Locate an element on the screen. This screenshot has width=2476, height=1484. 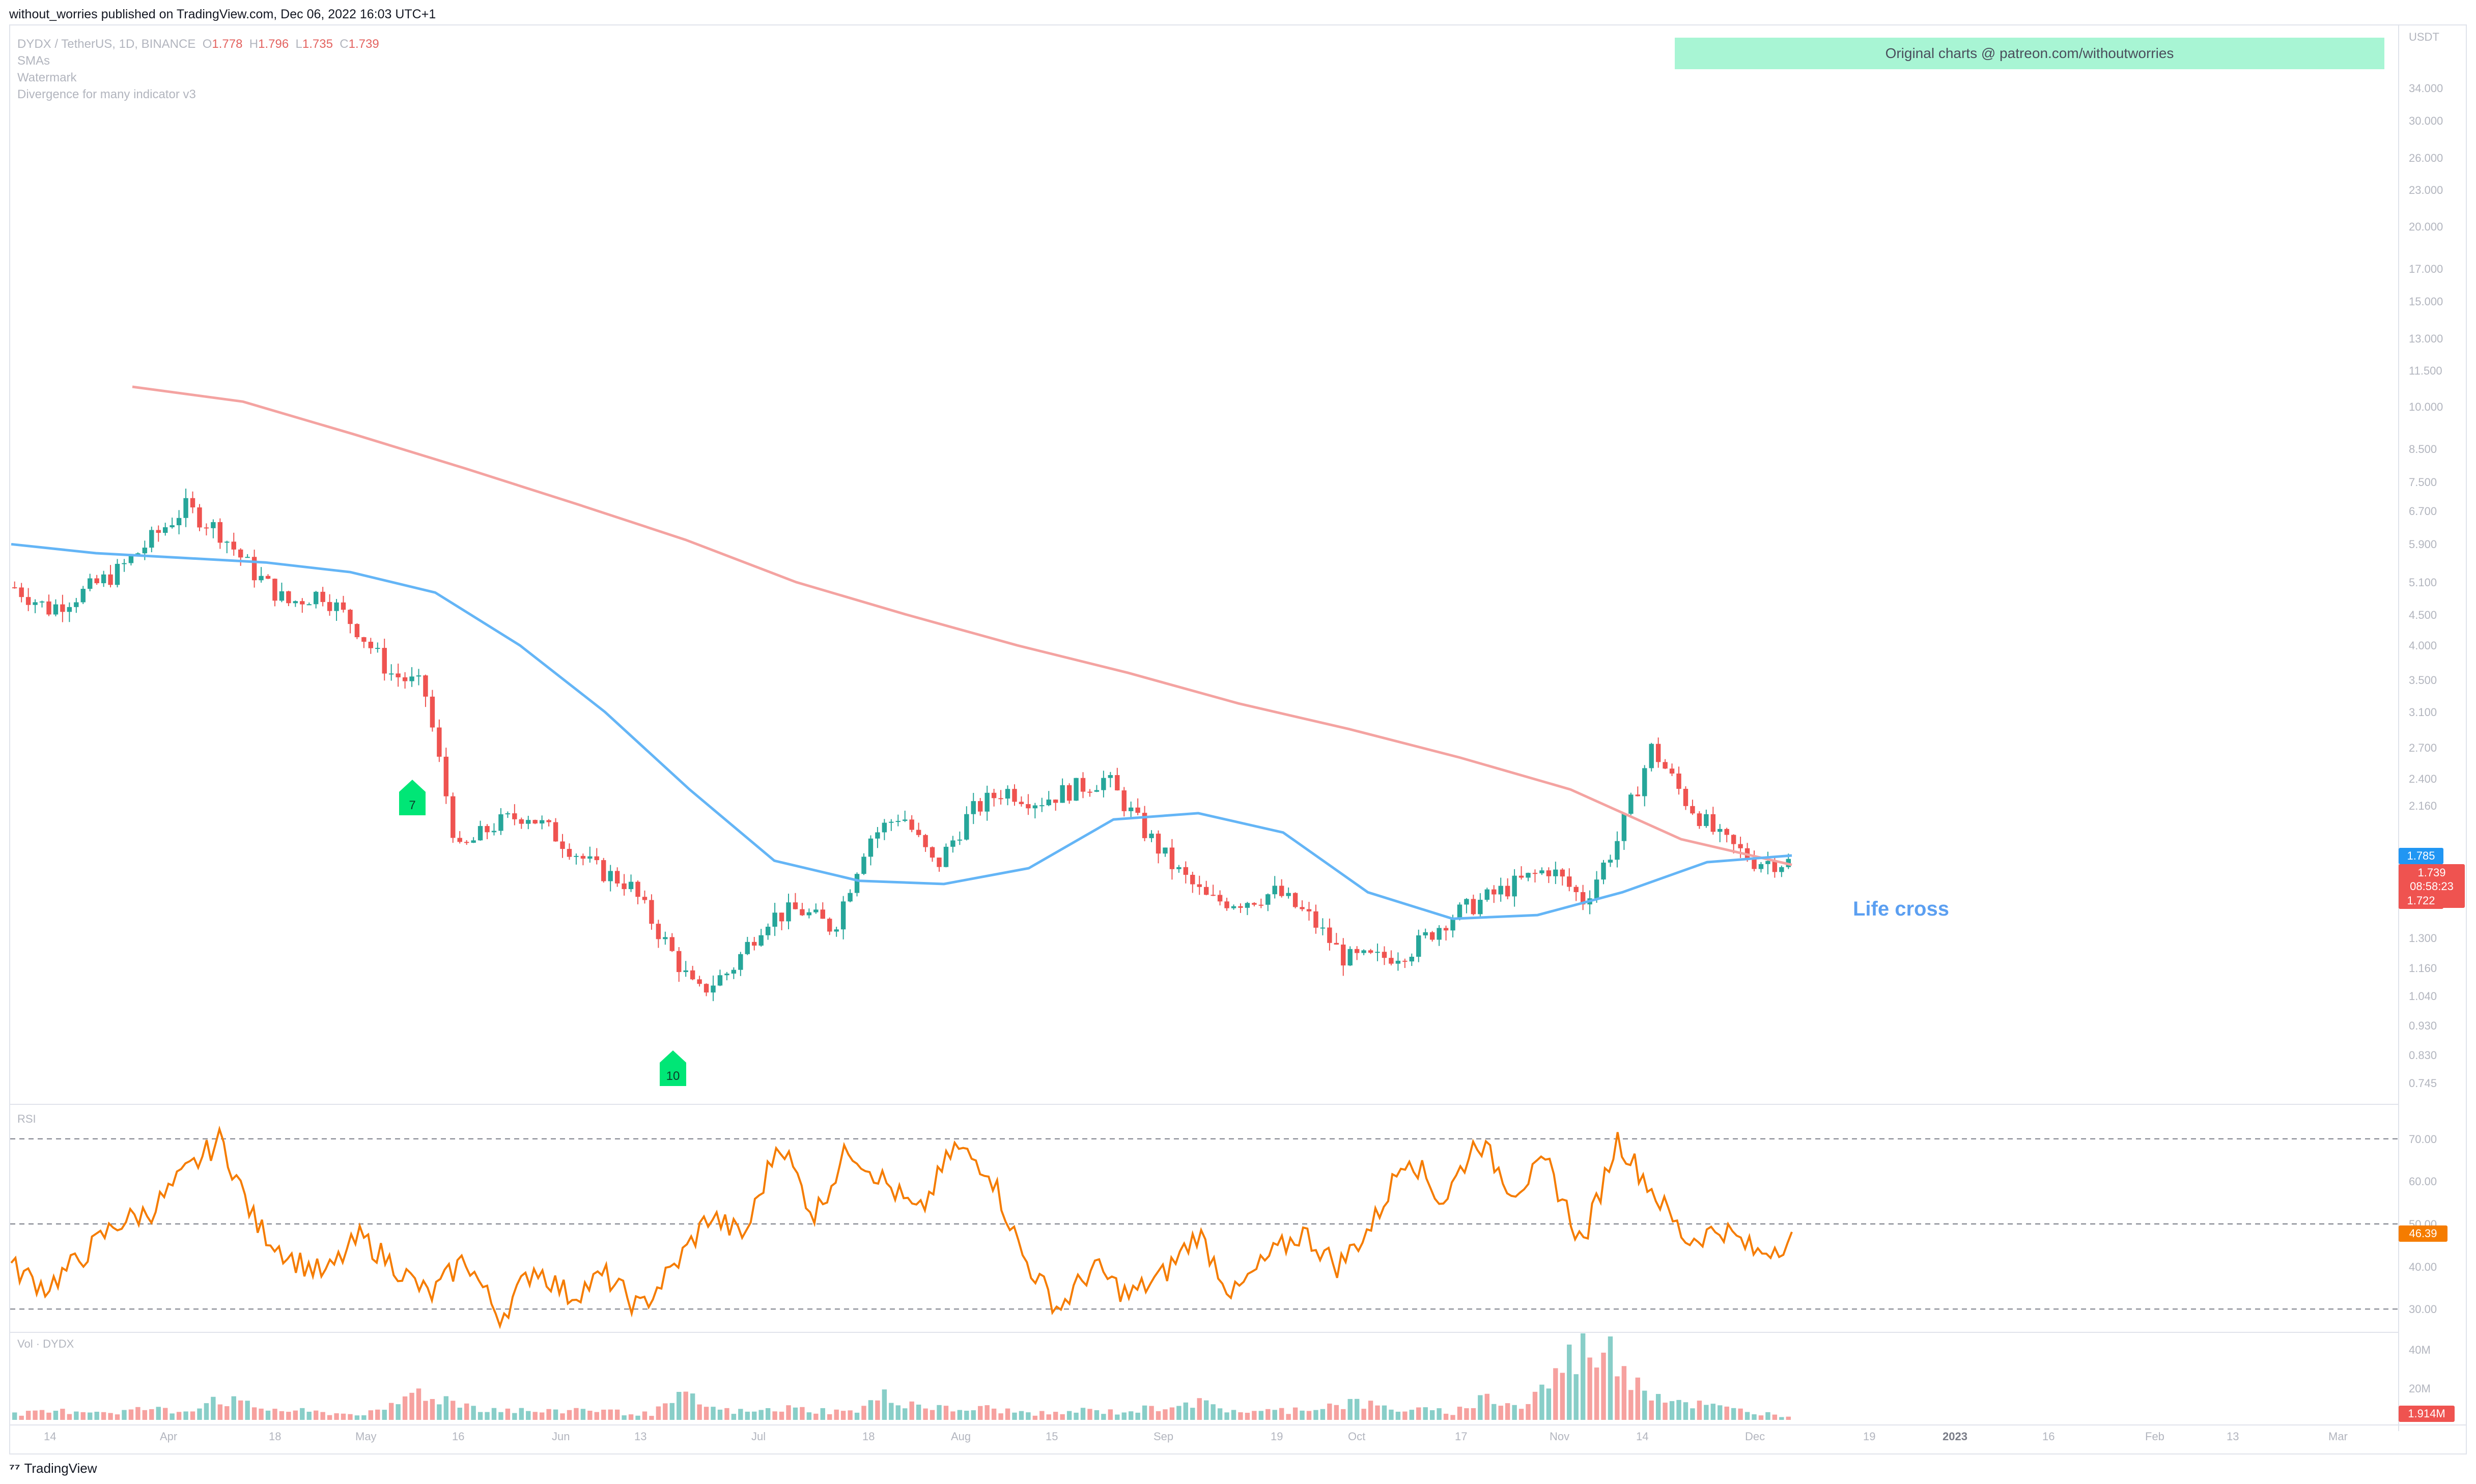
price-axis-tick: 2.400 is located at coordinates (2423, 778).